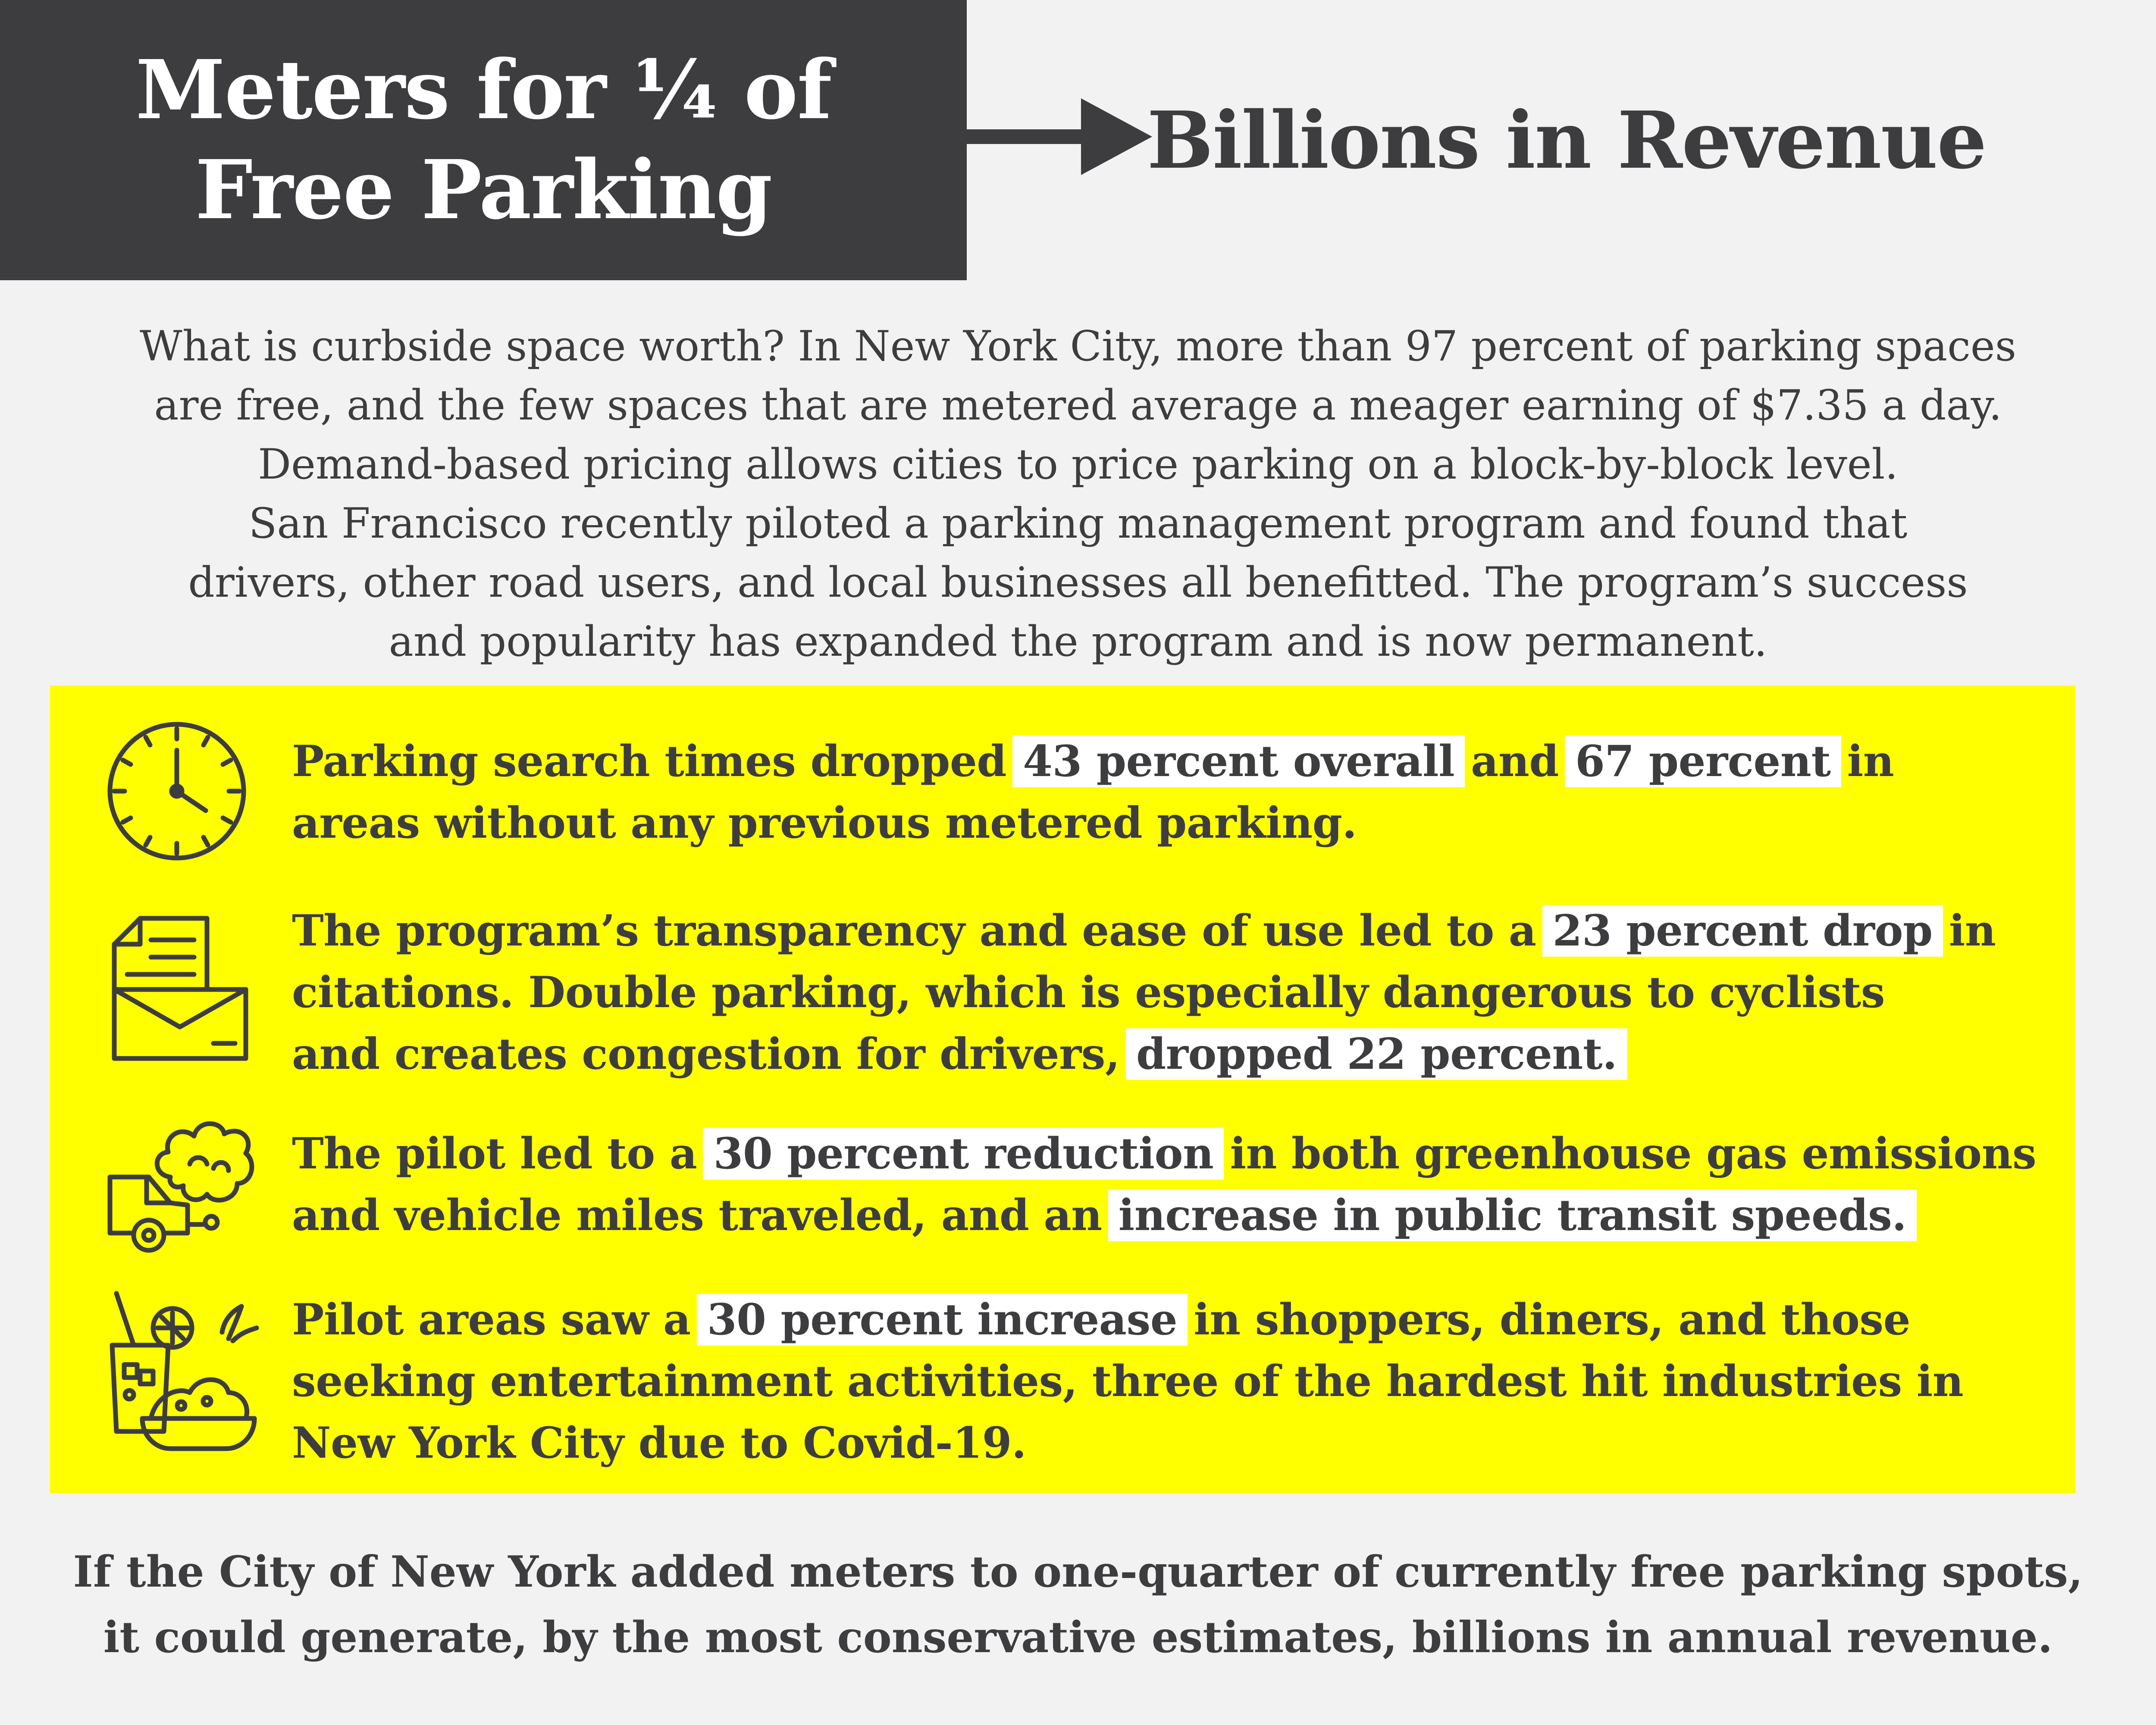 Image resolution: width=2156 pixels, height=1725 pixels. I want to click on highlight-43-percent: 43 percent overall, so click(1238, 761).